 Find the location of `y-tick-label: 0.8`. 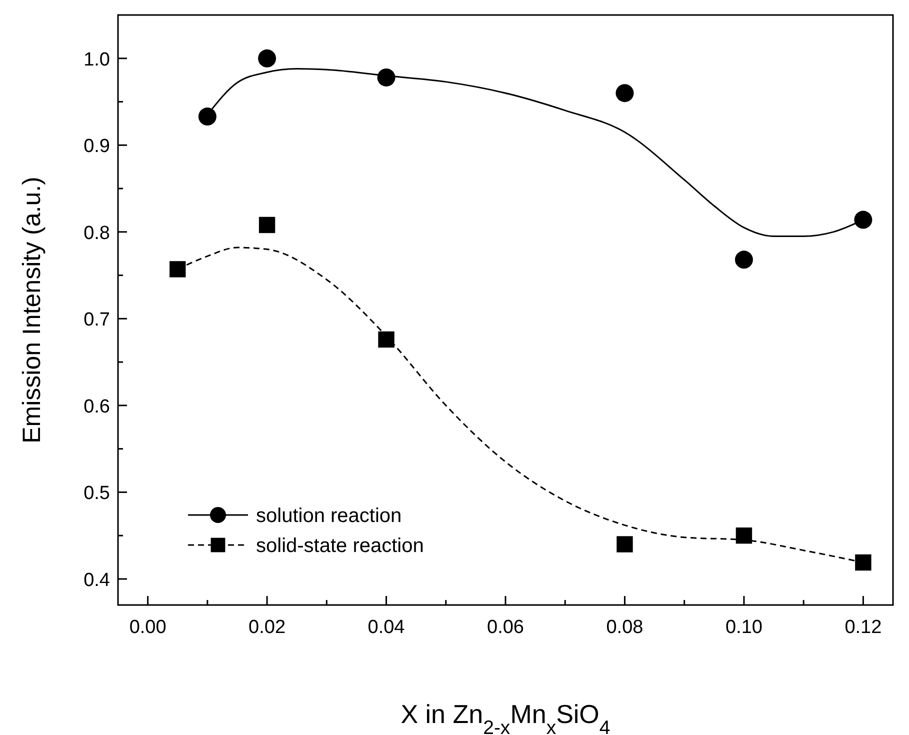

y-tick-label: 0.8 is located at coordinates (97, 233).